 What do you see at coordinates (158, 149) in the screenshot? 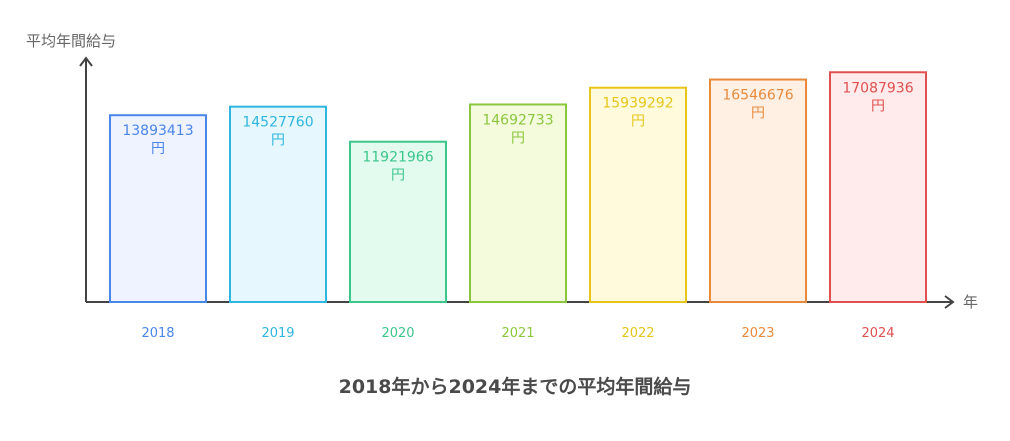
I see `bar-unit-label-2018: 円` at bounding box center [158, 149].